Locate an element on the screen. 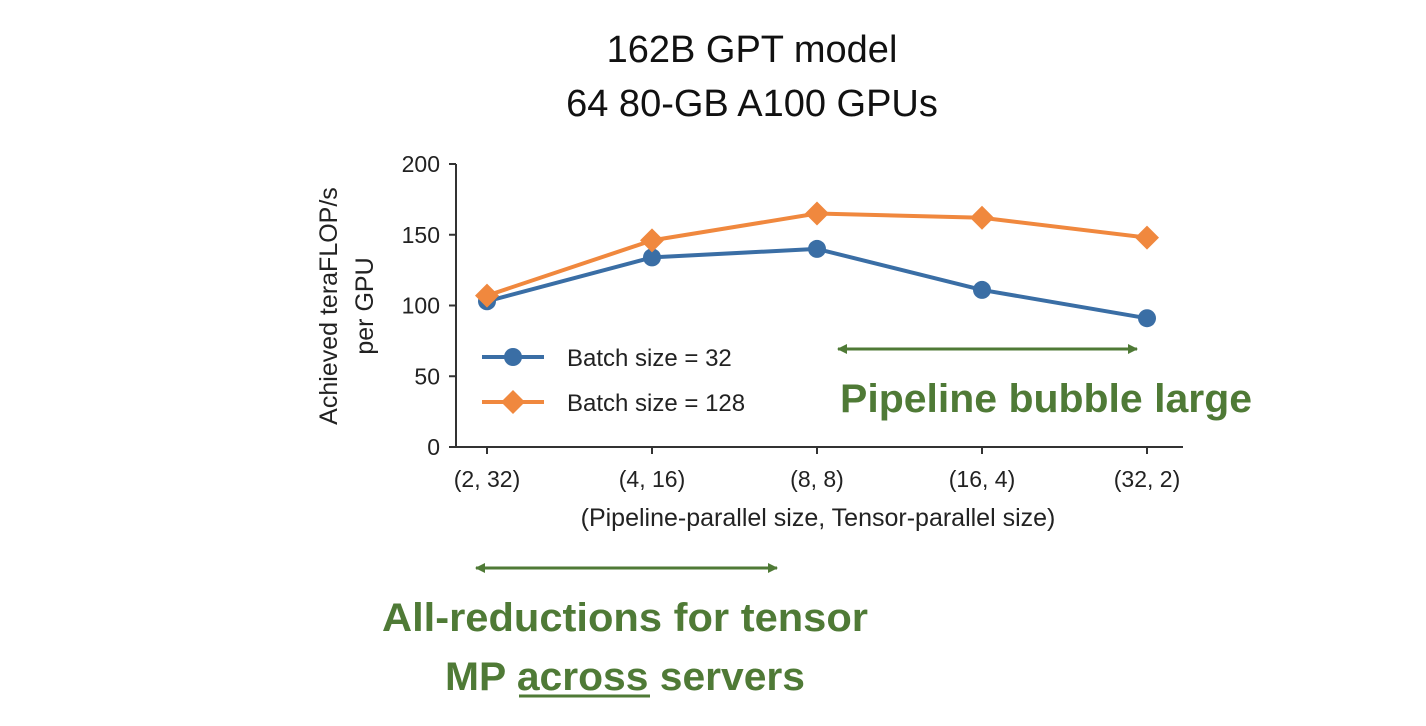 Image resolution: width=1426 pixels, height=726 pixels. allreduce-annotation-line-2: MP across servers is located at coordinates (625, 677).